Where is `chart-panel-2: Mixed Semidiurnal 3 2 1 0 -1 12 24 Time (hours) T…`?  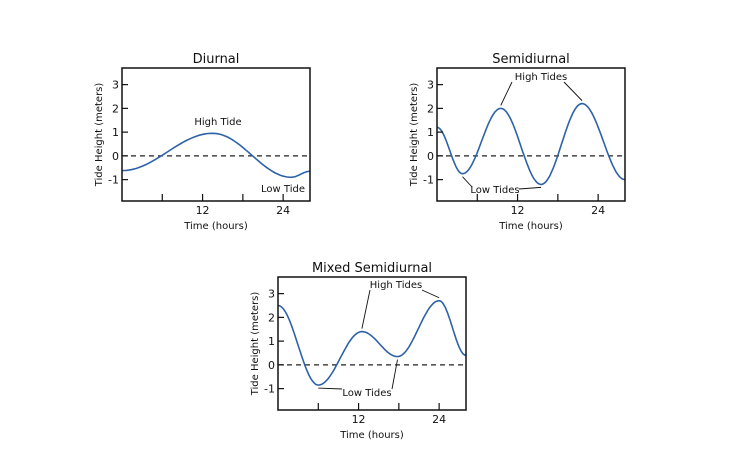
chart-panel-2: Mixed Semidiurnal 3 2 1 0 -1 12 24 Time (hours) T… is located at coordinates (358, 351).